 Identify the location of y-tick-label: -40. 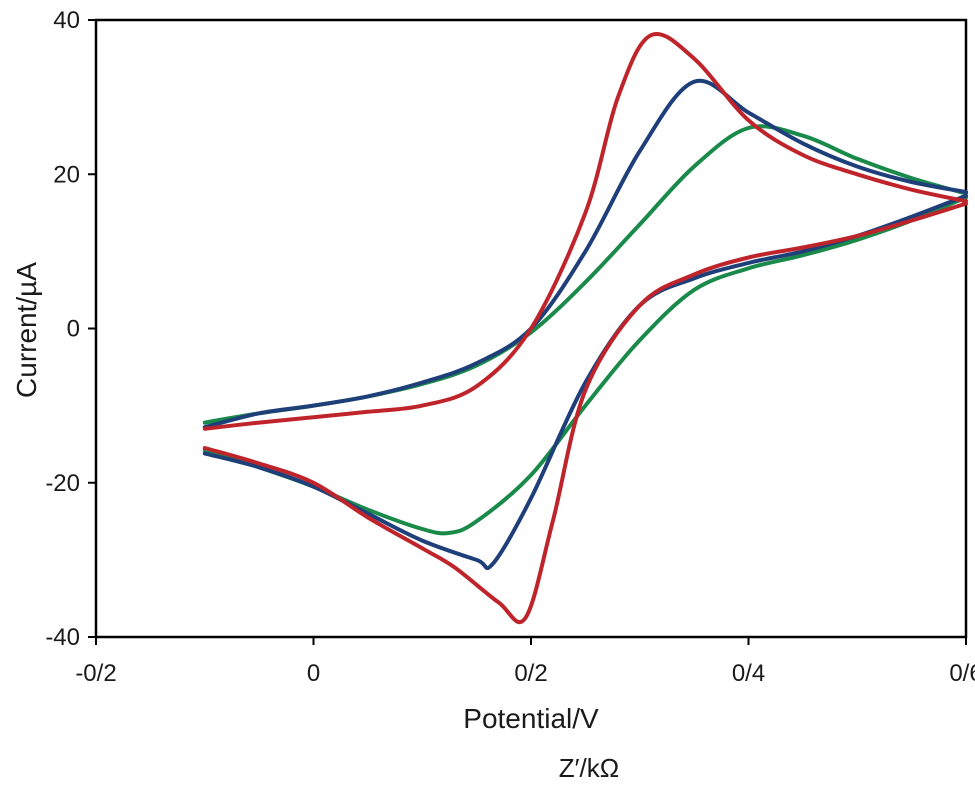
(62, 637).